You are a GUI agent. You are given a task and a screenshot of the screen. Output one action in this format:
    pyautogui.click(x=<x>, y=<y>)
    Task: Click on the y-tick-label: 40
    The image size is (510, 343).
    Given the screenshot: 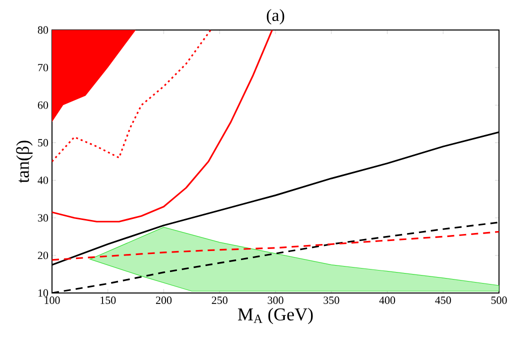 What is the action you would take?
    pyautogui.click(x=43, y=180)
    